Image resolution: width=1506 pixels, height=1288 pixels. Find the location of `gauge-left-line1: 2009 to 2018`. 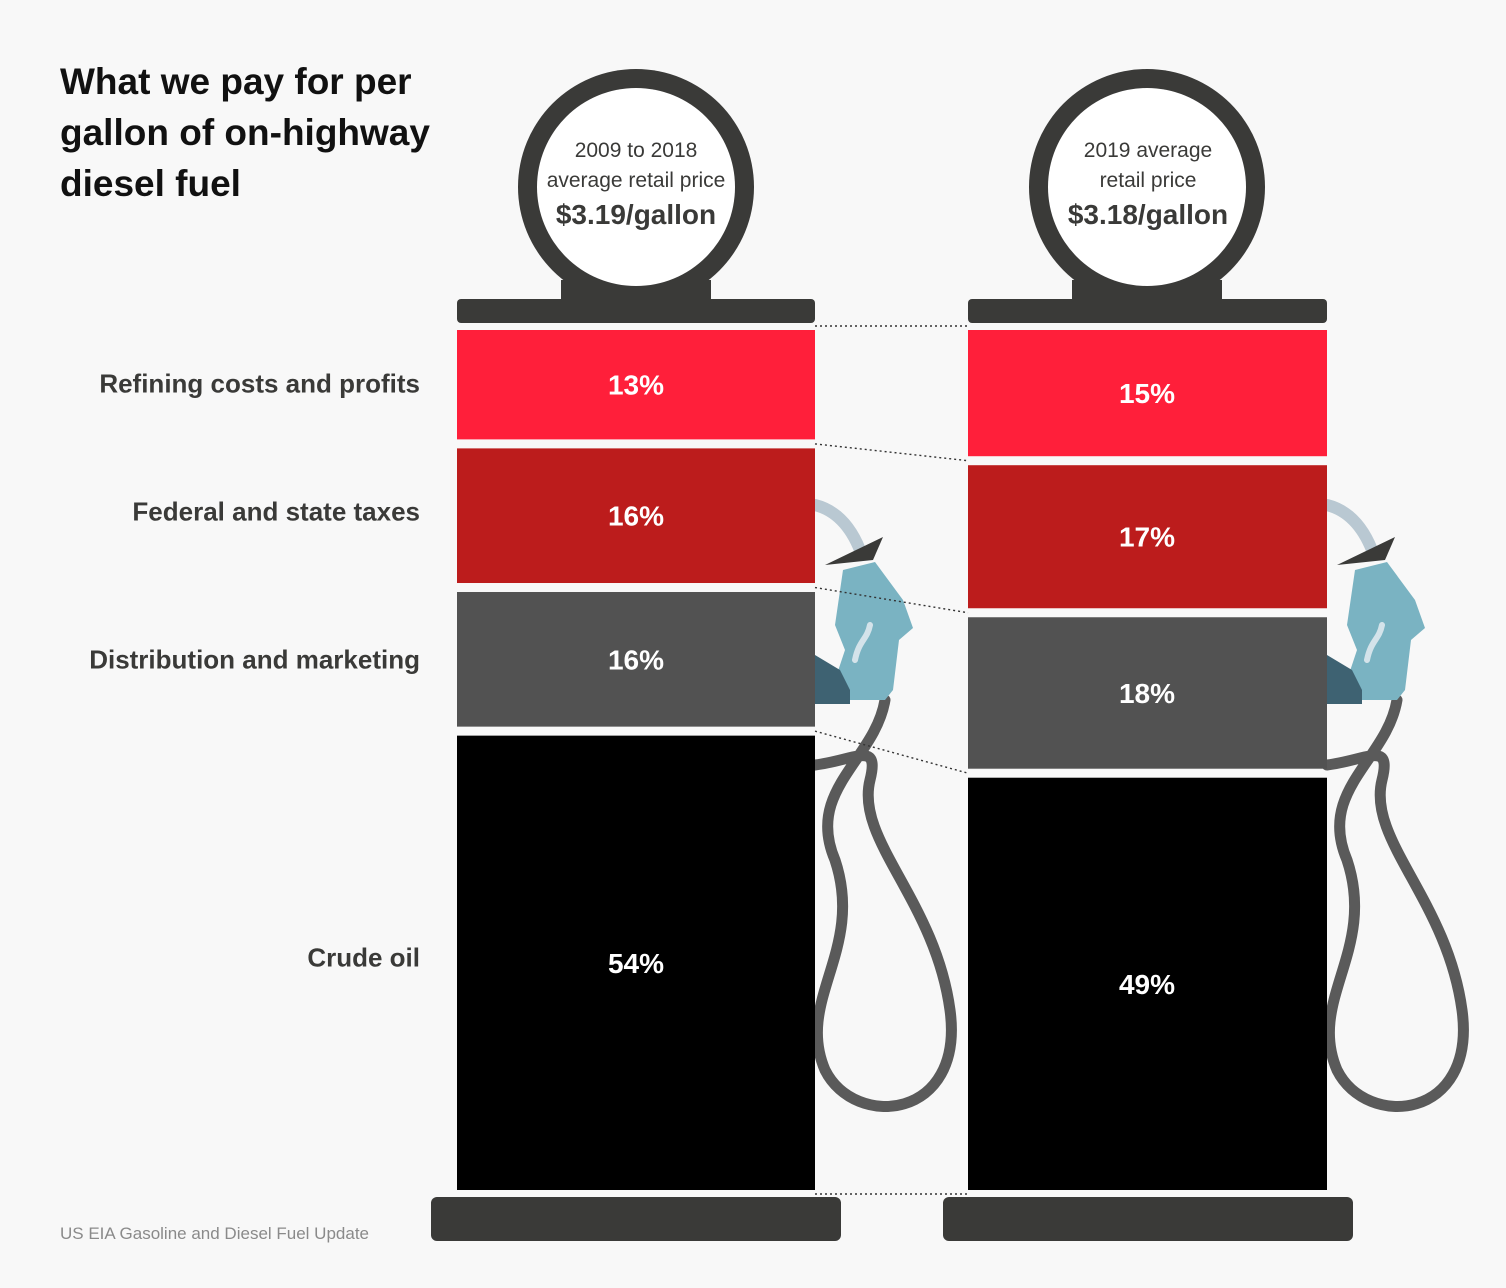

gauge-left-line1: 2009 to 2018 is located at coordinates (636, 150).